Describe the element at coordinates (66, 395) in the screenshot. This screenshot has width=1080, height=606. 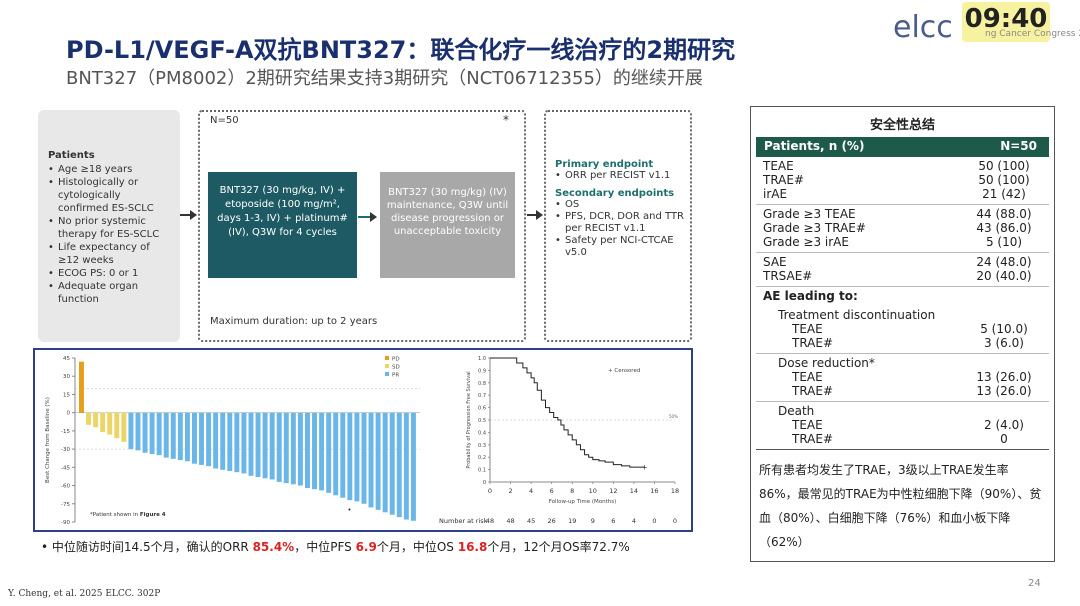
I see `y-tick-label: 15` at that location.